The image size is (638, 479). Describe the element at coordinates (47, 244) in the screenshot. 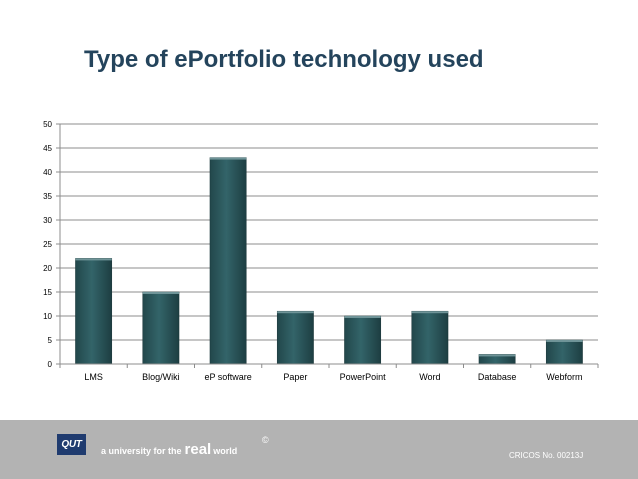

I see `y-tick-label: 25` at that location.